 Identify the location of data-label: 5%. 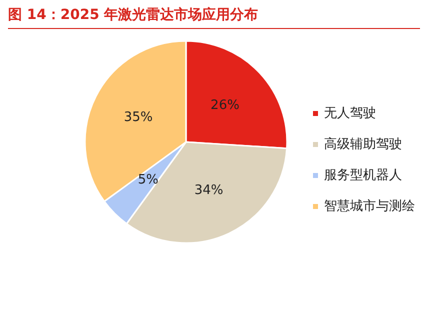
(148, 180).